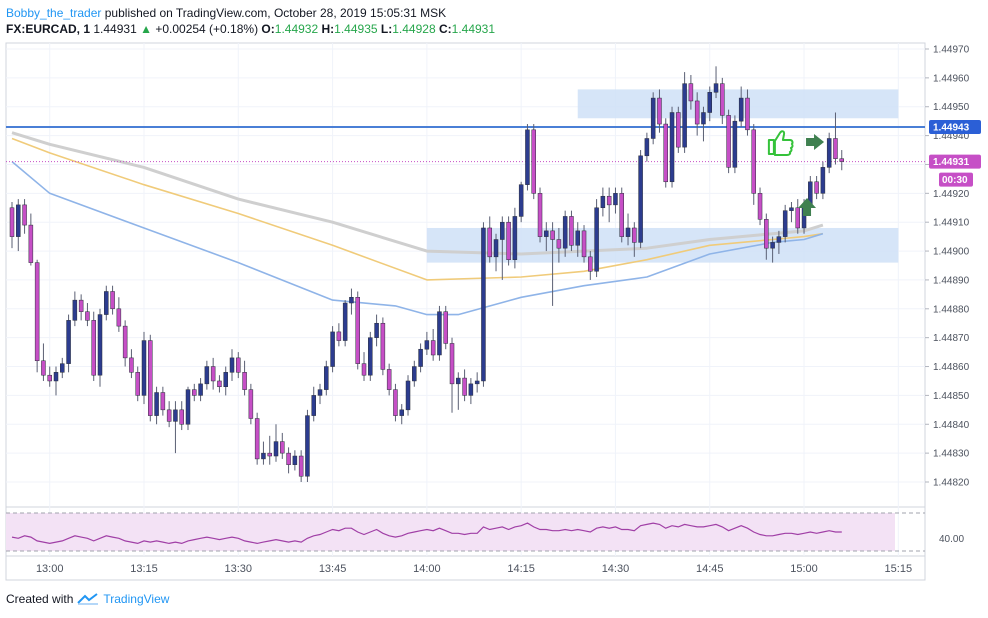  I want to click on tradingview-brand-link: TradingView, so click(136, 599).